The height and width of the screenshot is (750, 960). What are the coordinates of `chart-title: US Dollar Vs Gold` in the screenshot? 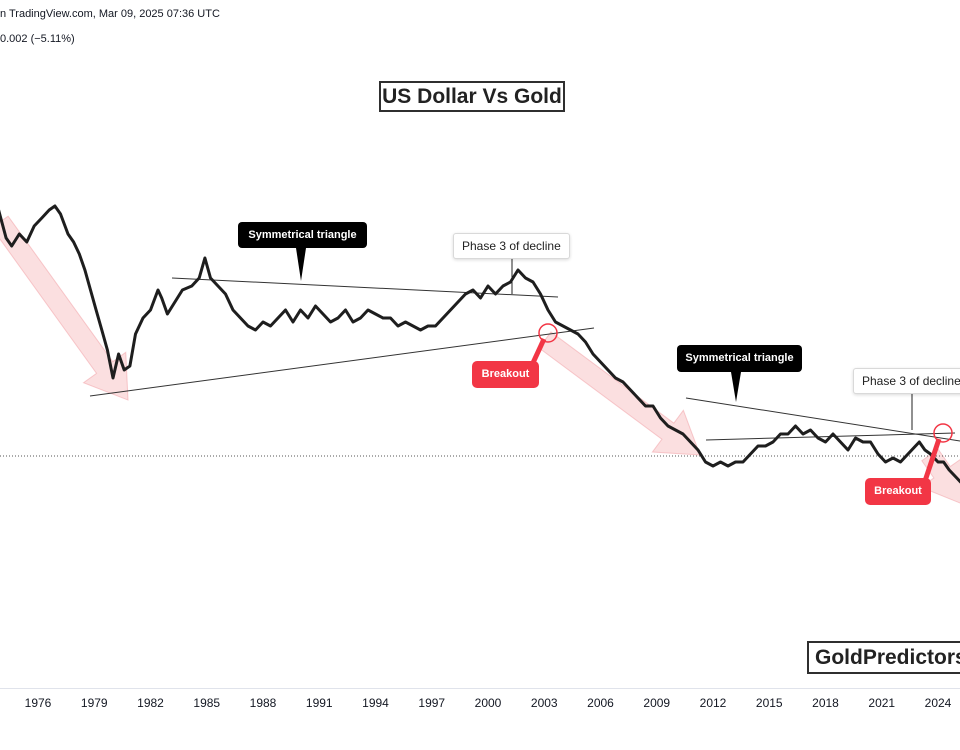 It's located at (472, 96).